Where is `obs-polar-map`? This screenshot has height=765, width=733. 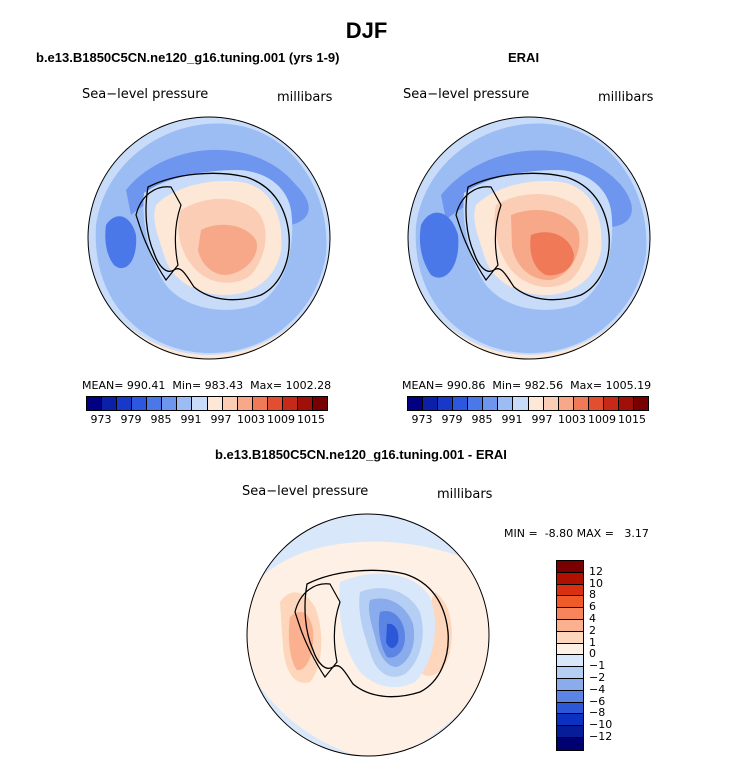
obs-polar-map is located at coordinates (529, 238).